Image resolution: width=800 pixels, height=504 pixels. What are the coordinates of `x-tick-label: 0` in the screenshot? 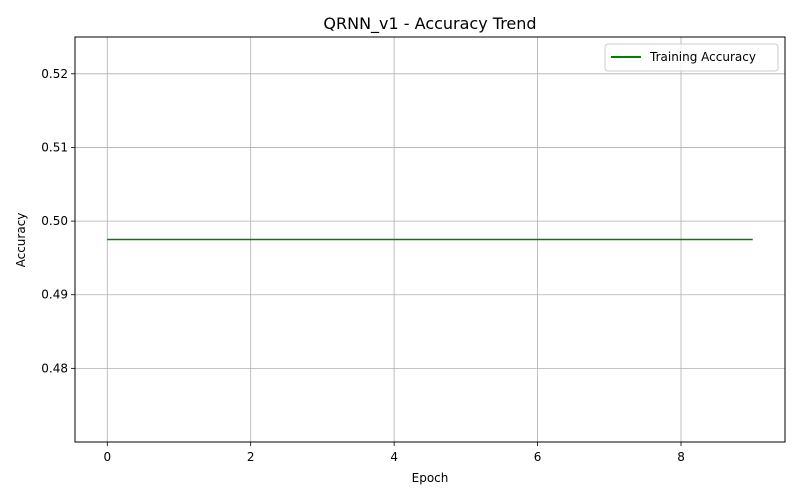 It's located at (107, 457).